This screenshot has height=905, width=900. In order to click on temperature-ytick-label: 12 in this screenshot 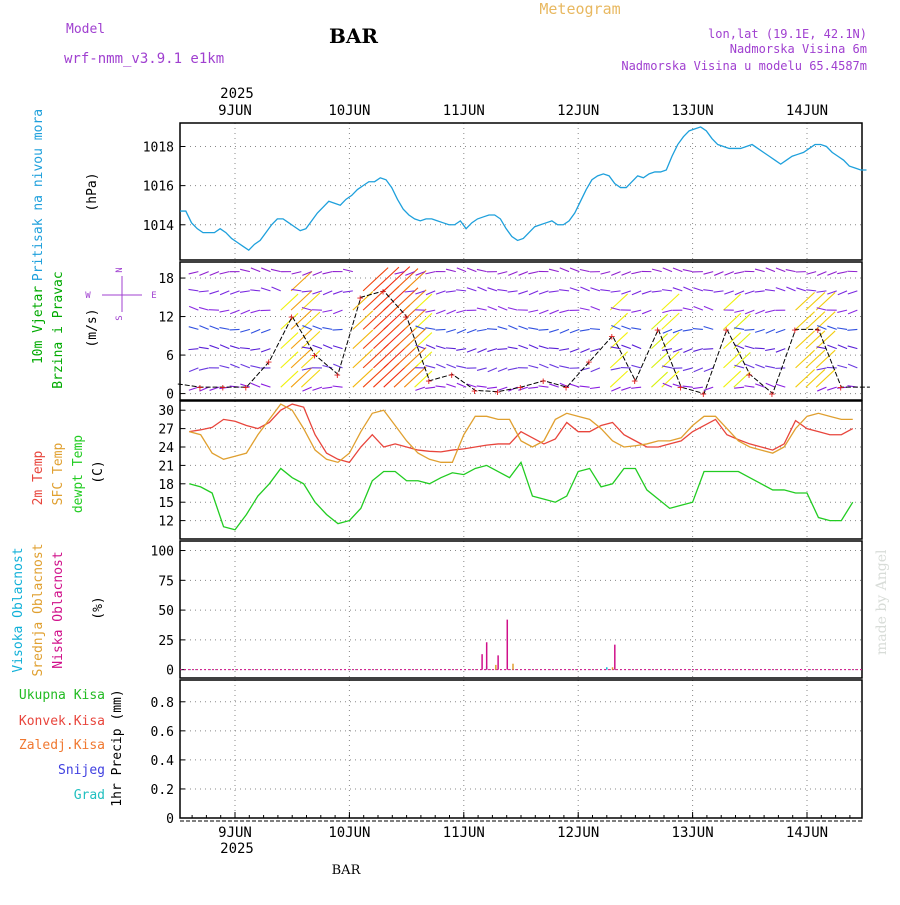, I will do `click(166, 522)`.